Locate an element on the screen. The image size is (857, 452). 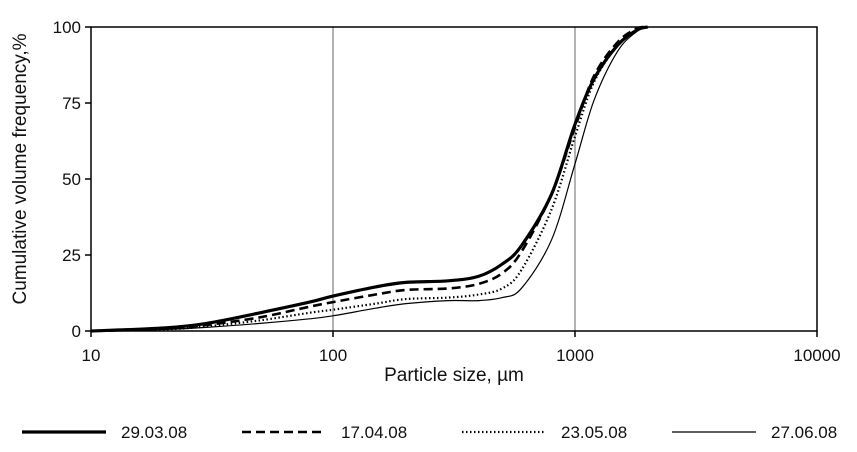
x-tick-label: 1000 is located at coordinates (575, 355).